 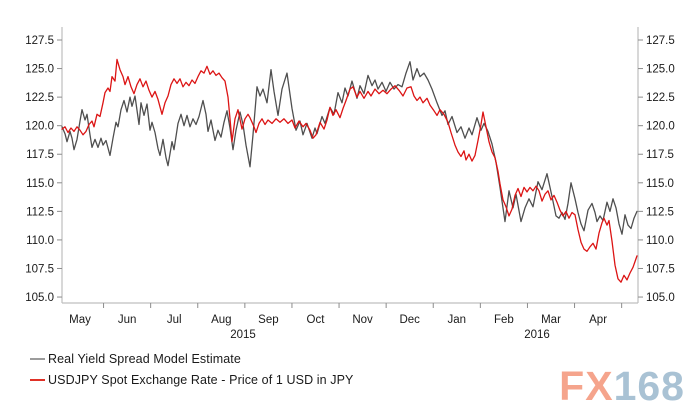 What do you see at coordinates (598, 320) in the screenshot?
I see `x-month-label: Apr` at bounding box center [598, 320].